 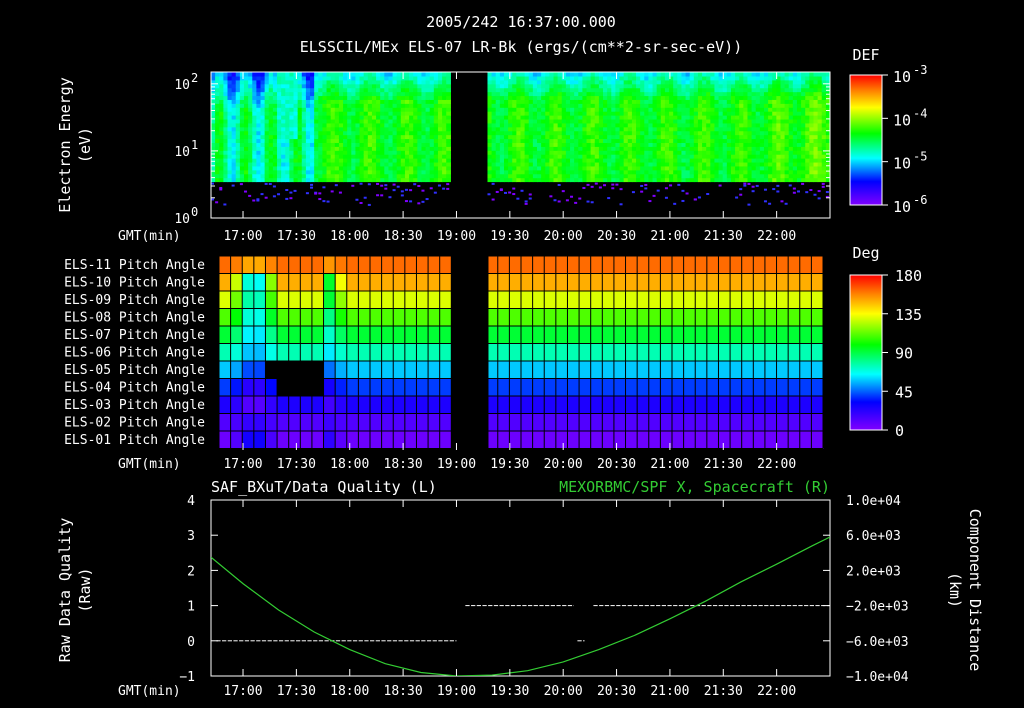 What do you see at coordinates (134, 300) in the screenshot?
I see `pitch-angle-row-label: ELS-09 Pitch Angle` at bounding box center [134, 300].